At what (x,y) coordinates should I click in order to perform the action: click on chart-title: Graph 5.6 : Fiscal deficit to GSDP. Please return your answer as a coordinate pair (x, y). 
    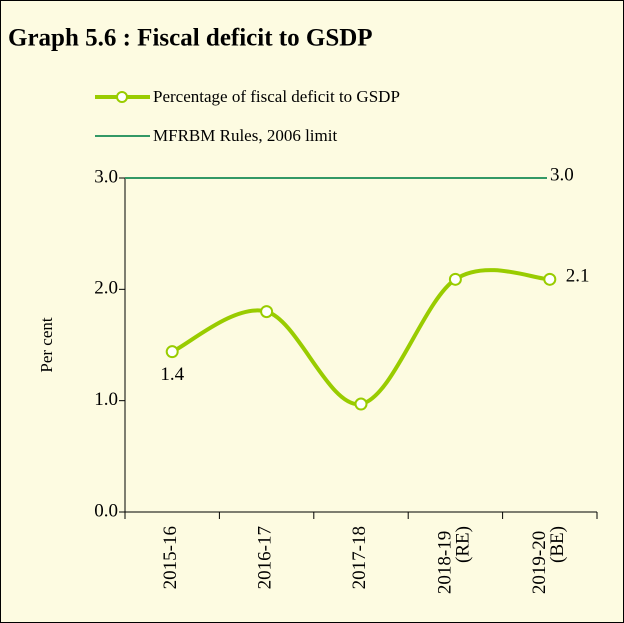
    Looking at the image, I should click on (190, 38).